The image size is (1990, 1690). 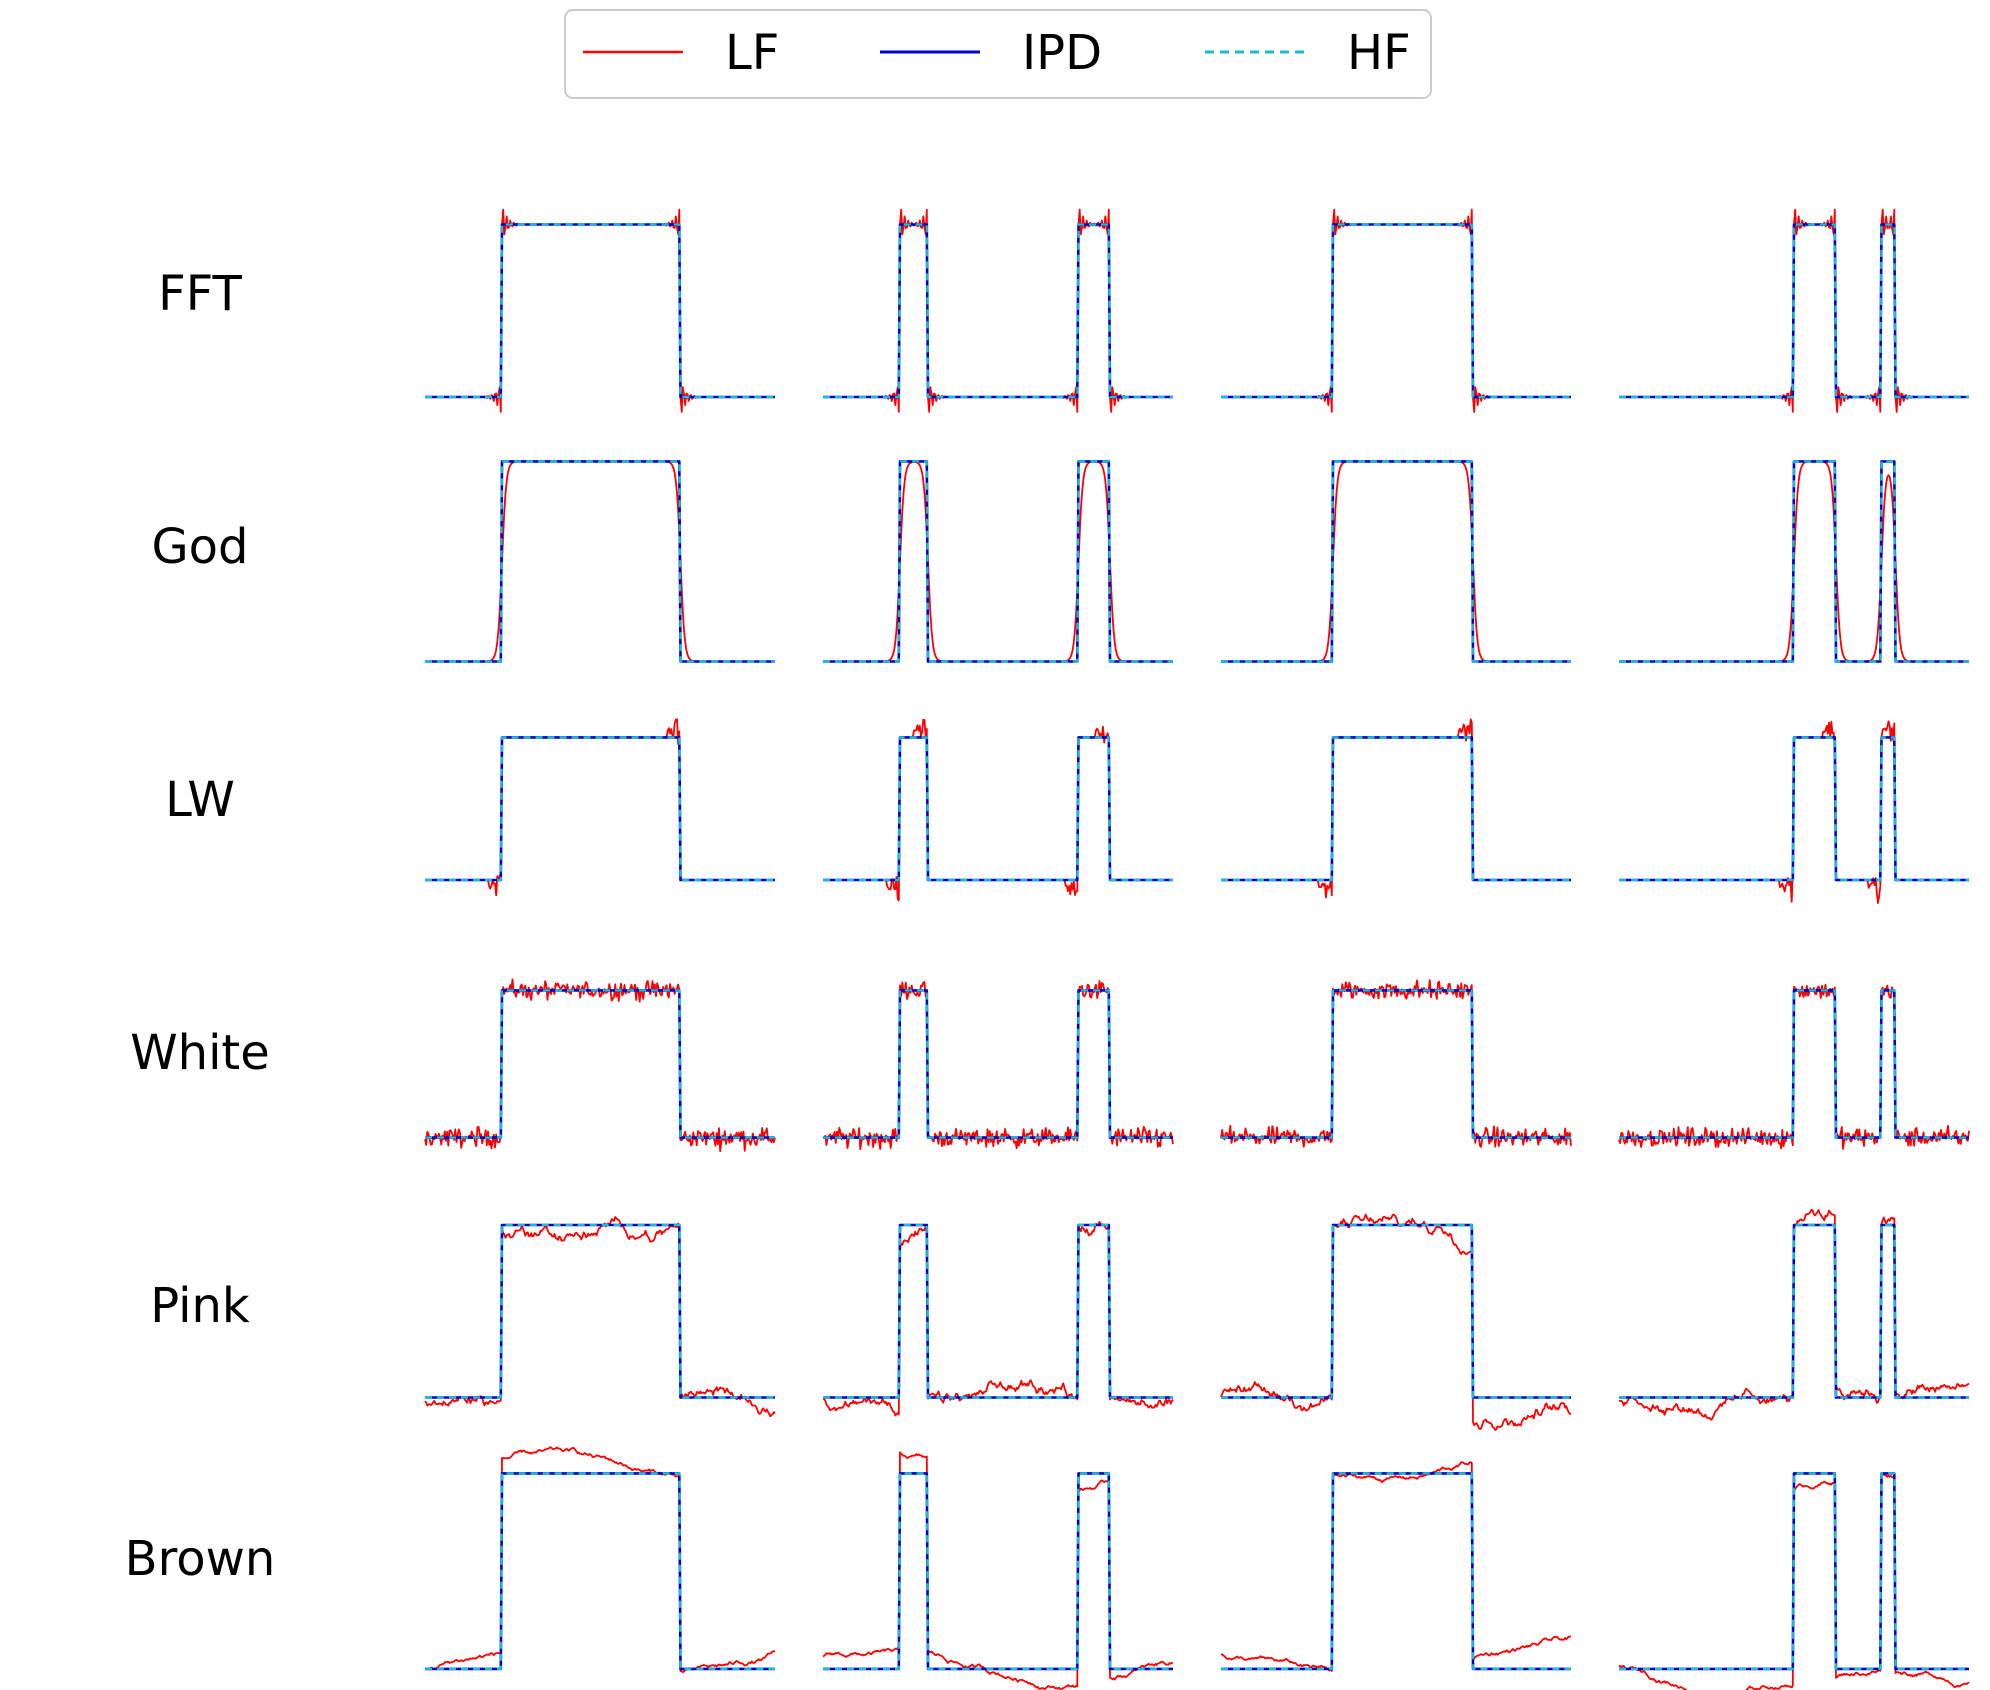 What do you see at coordinates (200, 1559) in the screenshot?
I see `row-label-brown: Brown` at bounding box center [200, 1559].